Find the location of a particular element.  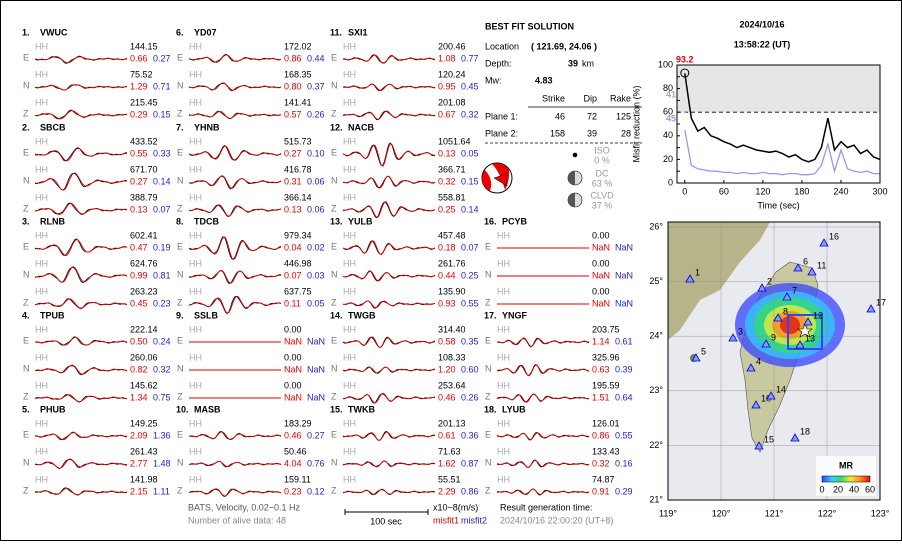

component-label: ISO is located at coordinates (602, 150).